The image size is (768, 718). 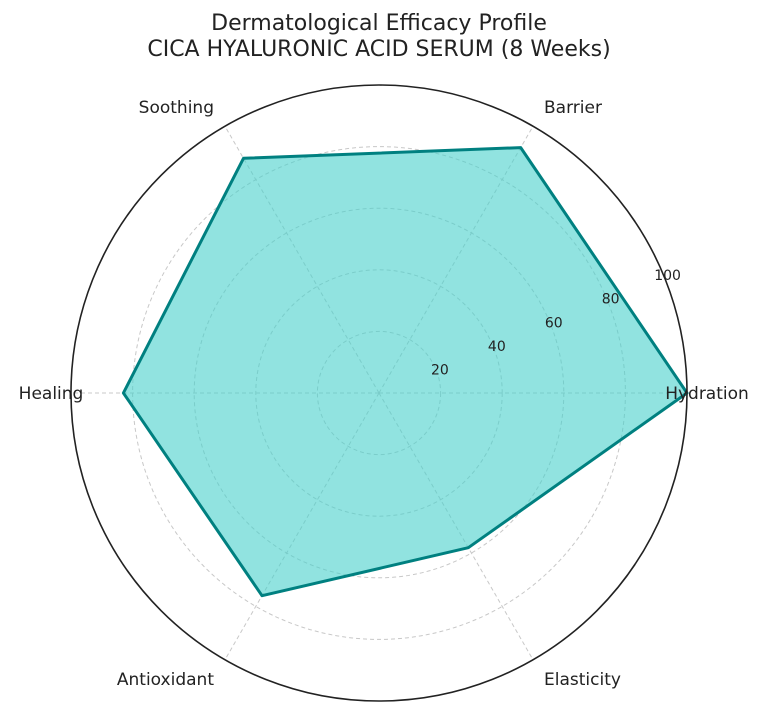 I want to click on chart-title: Dermatological Efficacy Profile, so click(x=379, y=23).